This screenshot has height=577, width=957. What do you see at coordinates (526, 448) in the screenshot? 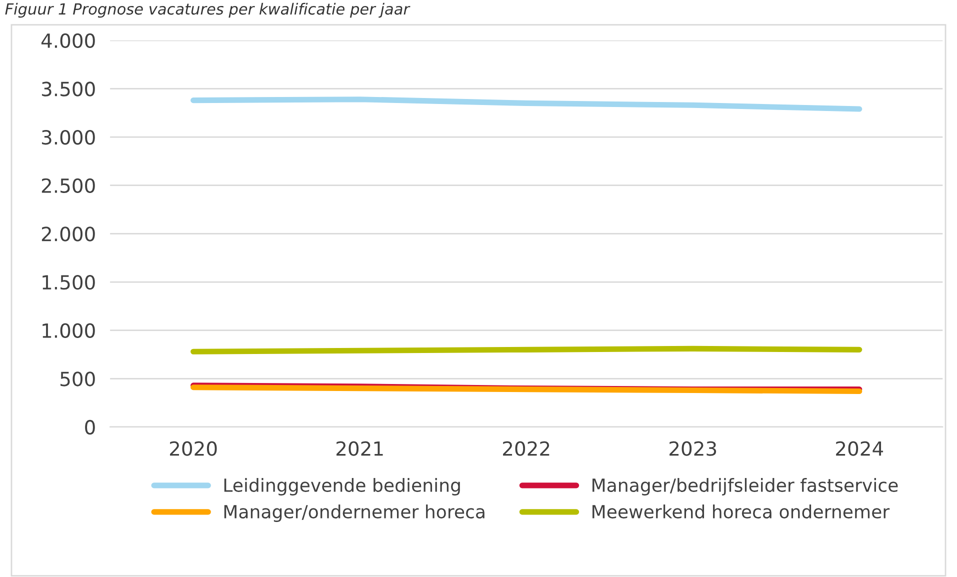
I see `x-tick-label: 2022` at bounding box center [526, 448].